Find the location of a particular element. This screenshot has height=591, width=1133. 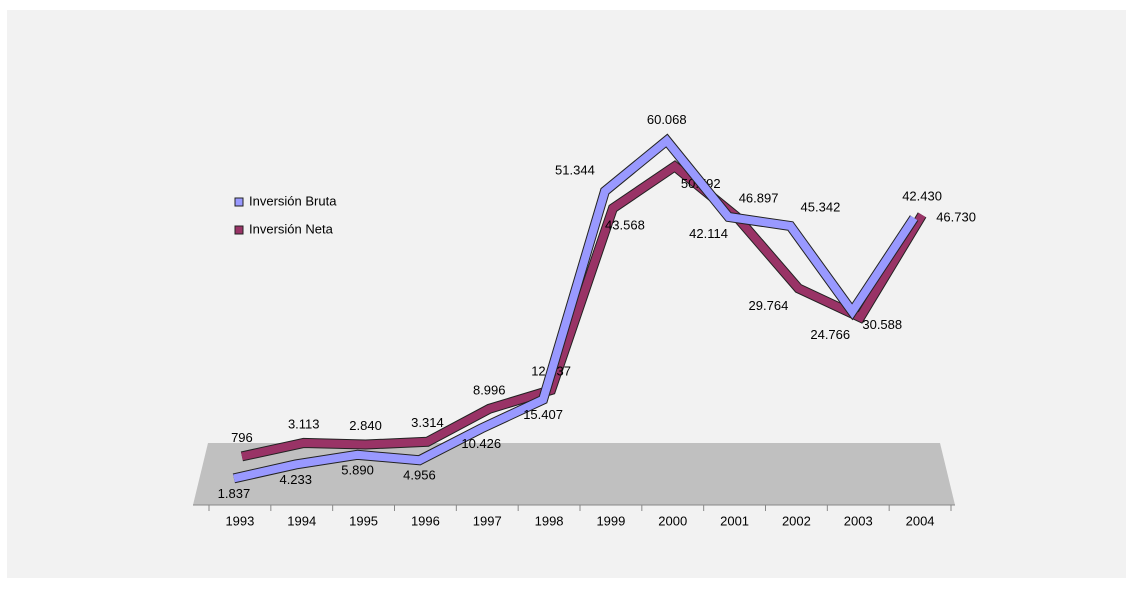

data-label: 2.840 is located at coordinates (365, 425).